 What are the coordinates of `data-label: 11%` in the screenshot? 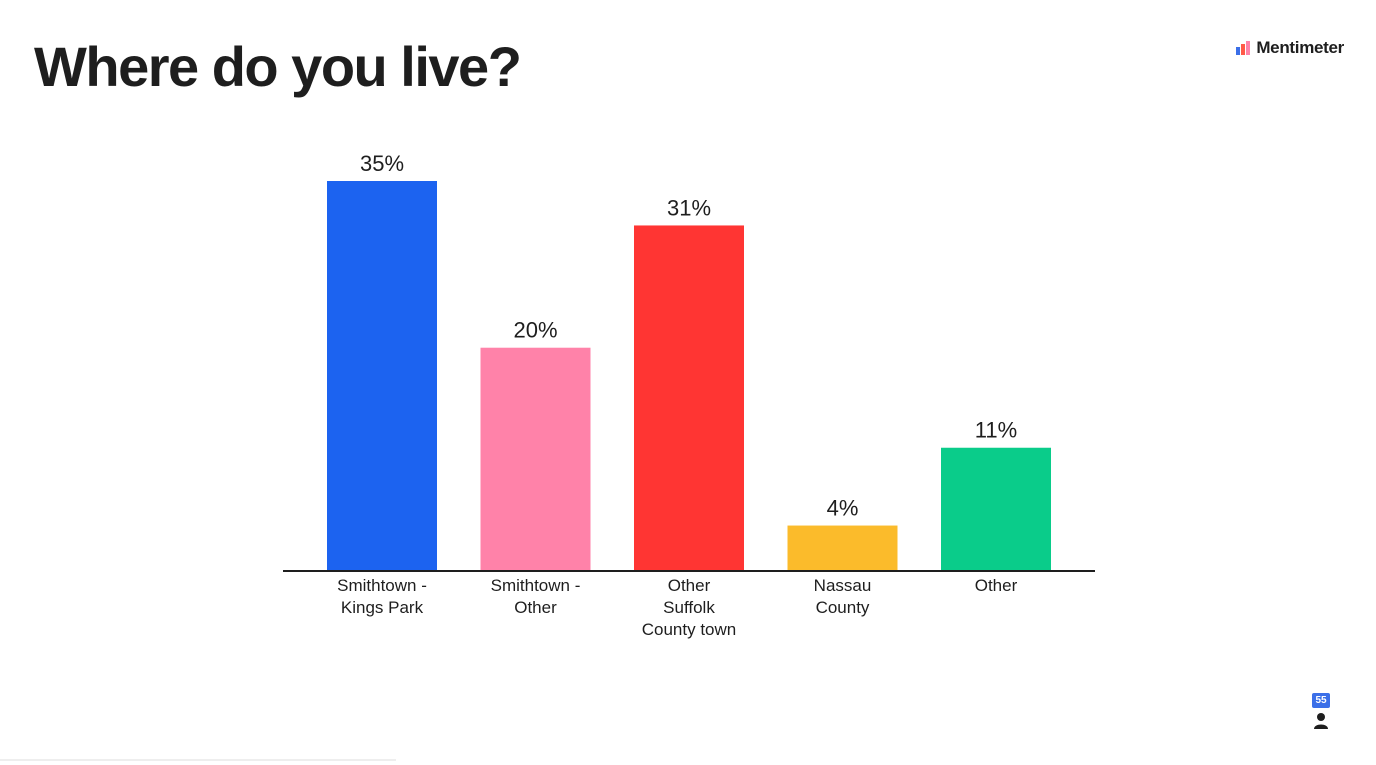 It's located at (996, 430).